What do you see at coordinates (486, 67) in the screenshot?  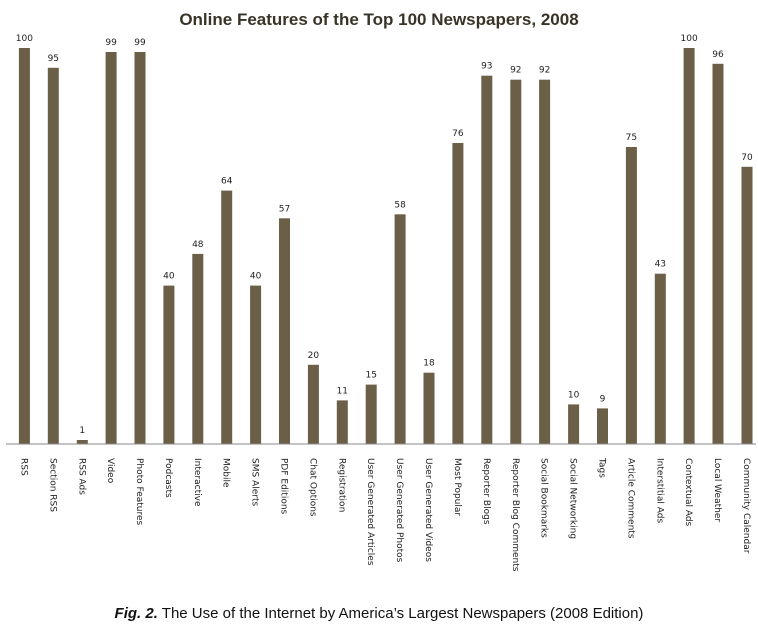 I see `value-label-16: 93` at bounding box center [486, 67].